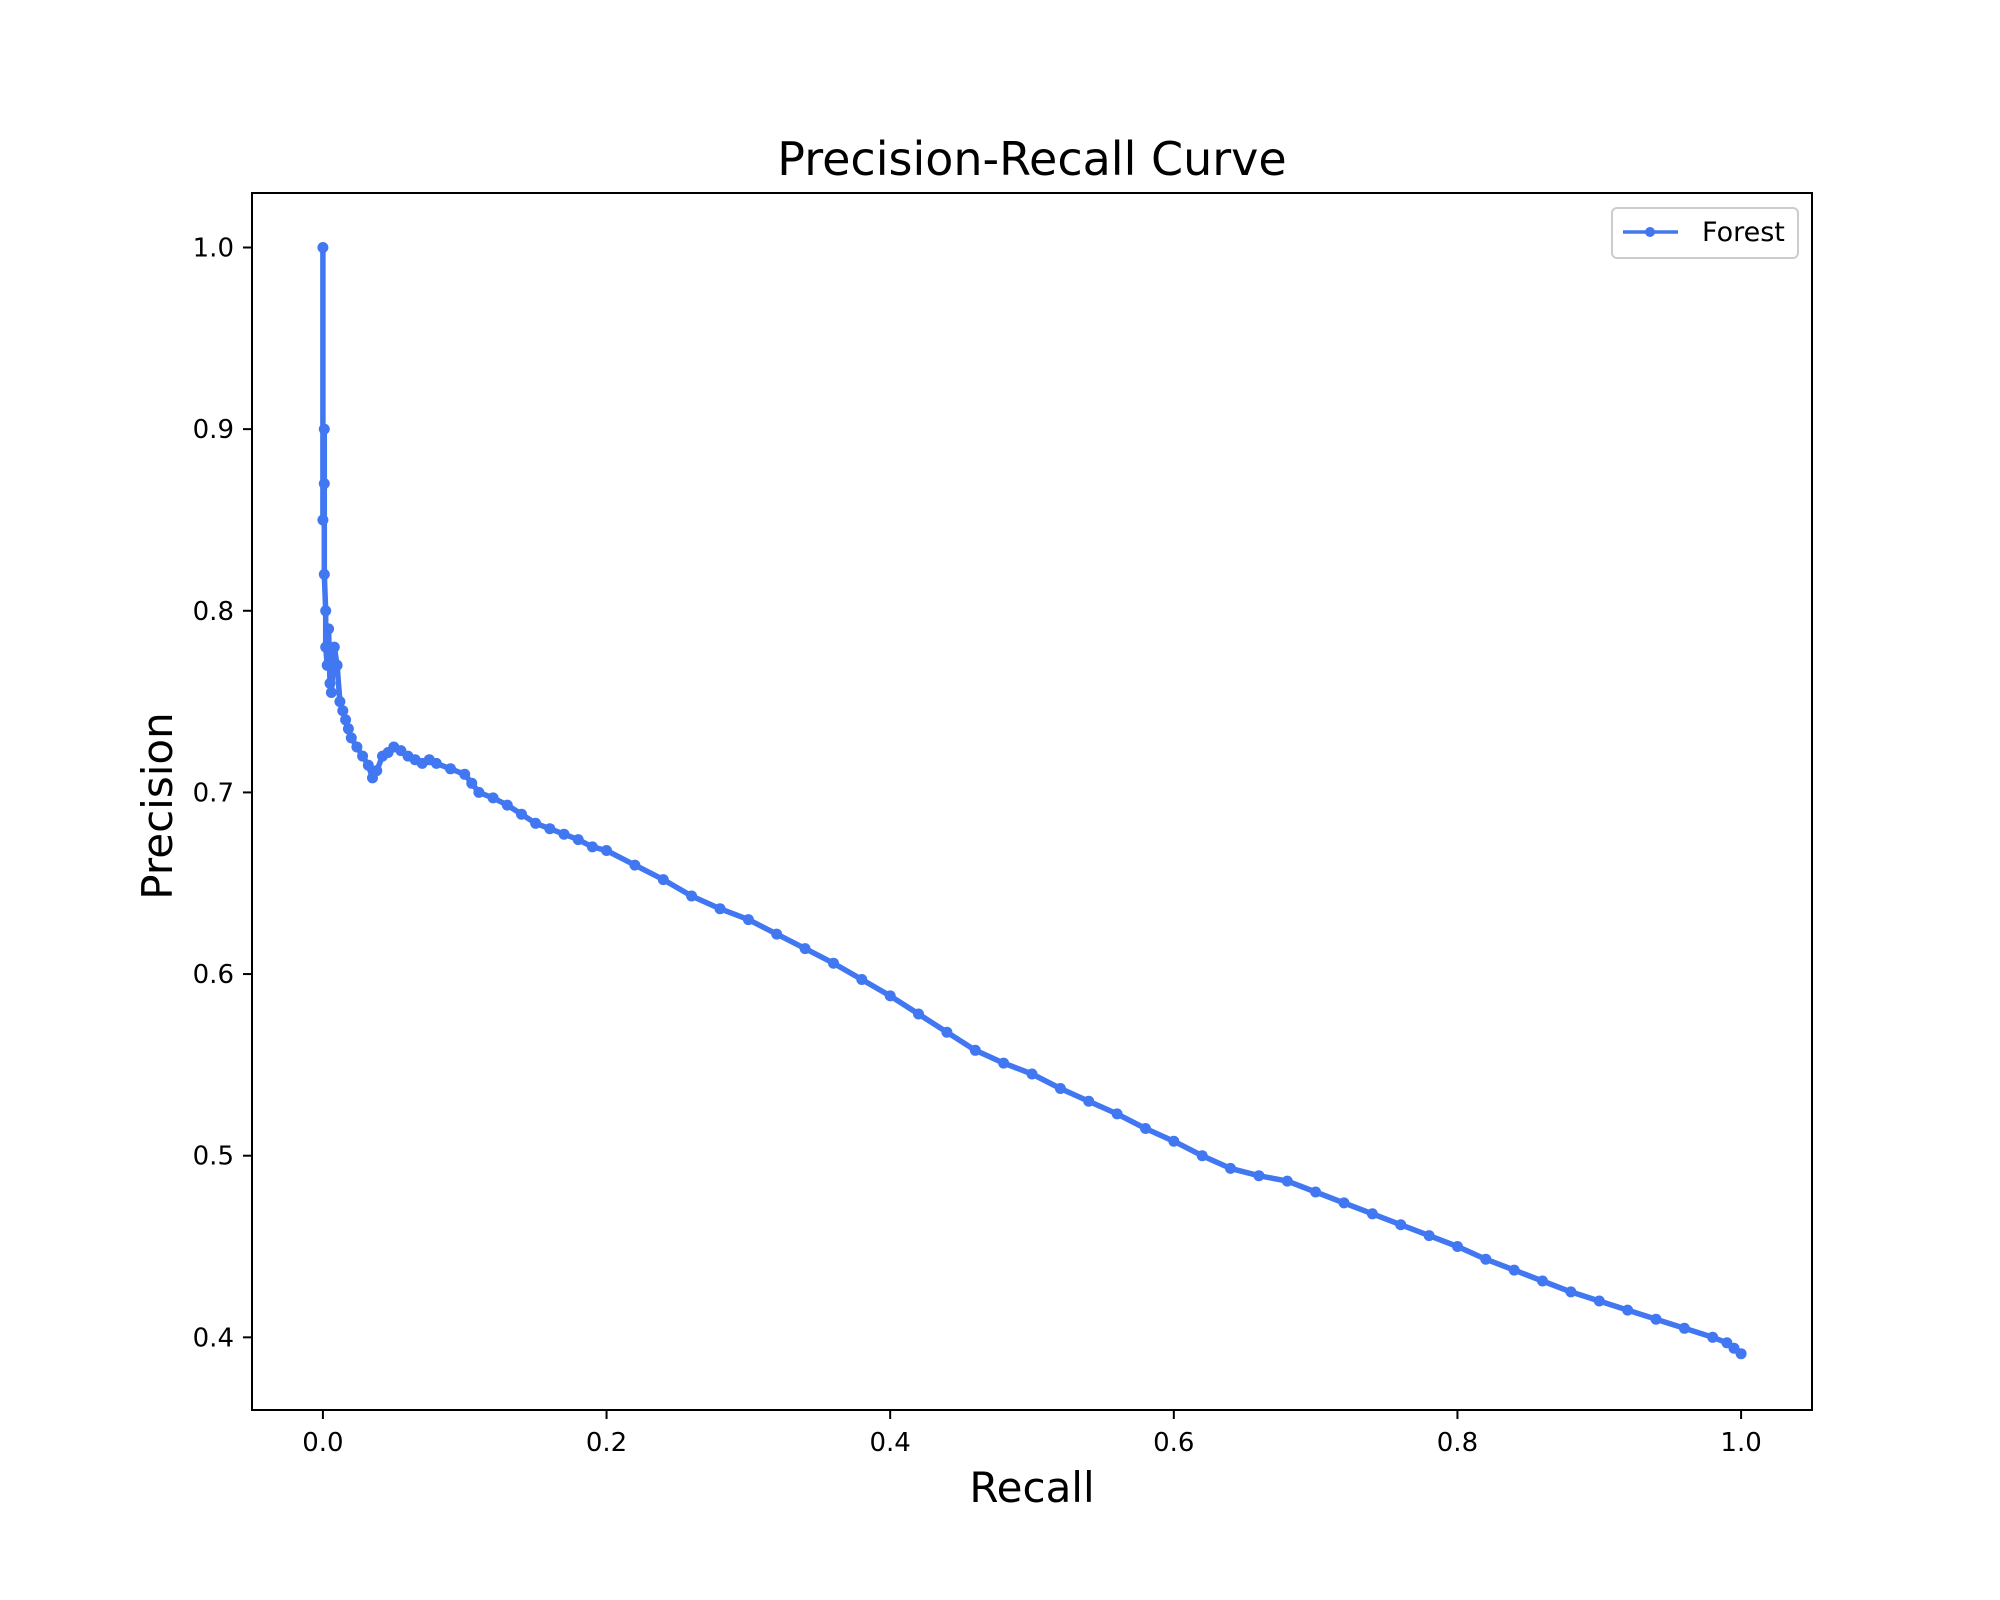 This screenshot has height=1600, width=2000. Describe the element at coordinates (1743, 232) in the screenshot. I see `legend-label-forest: Forest` at that location.